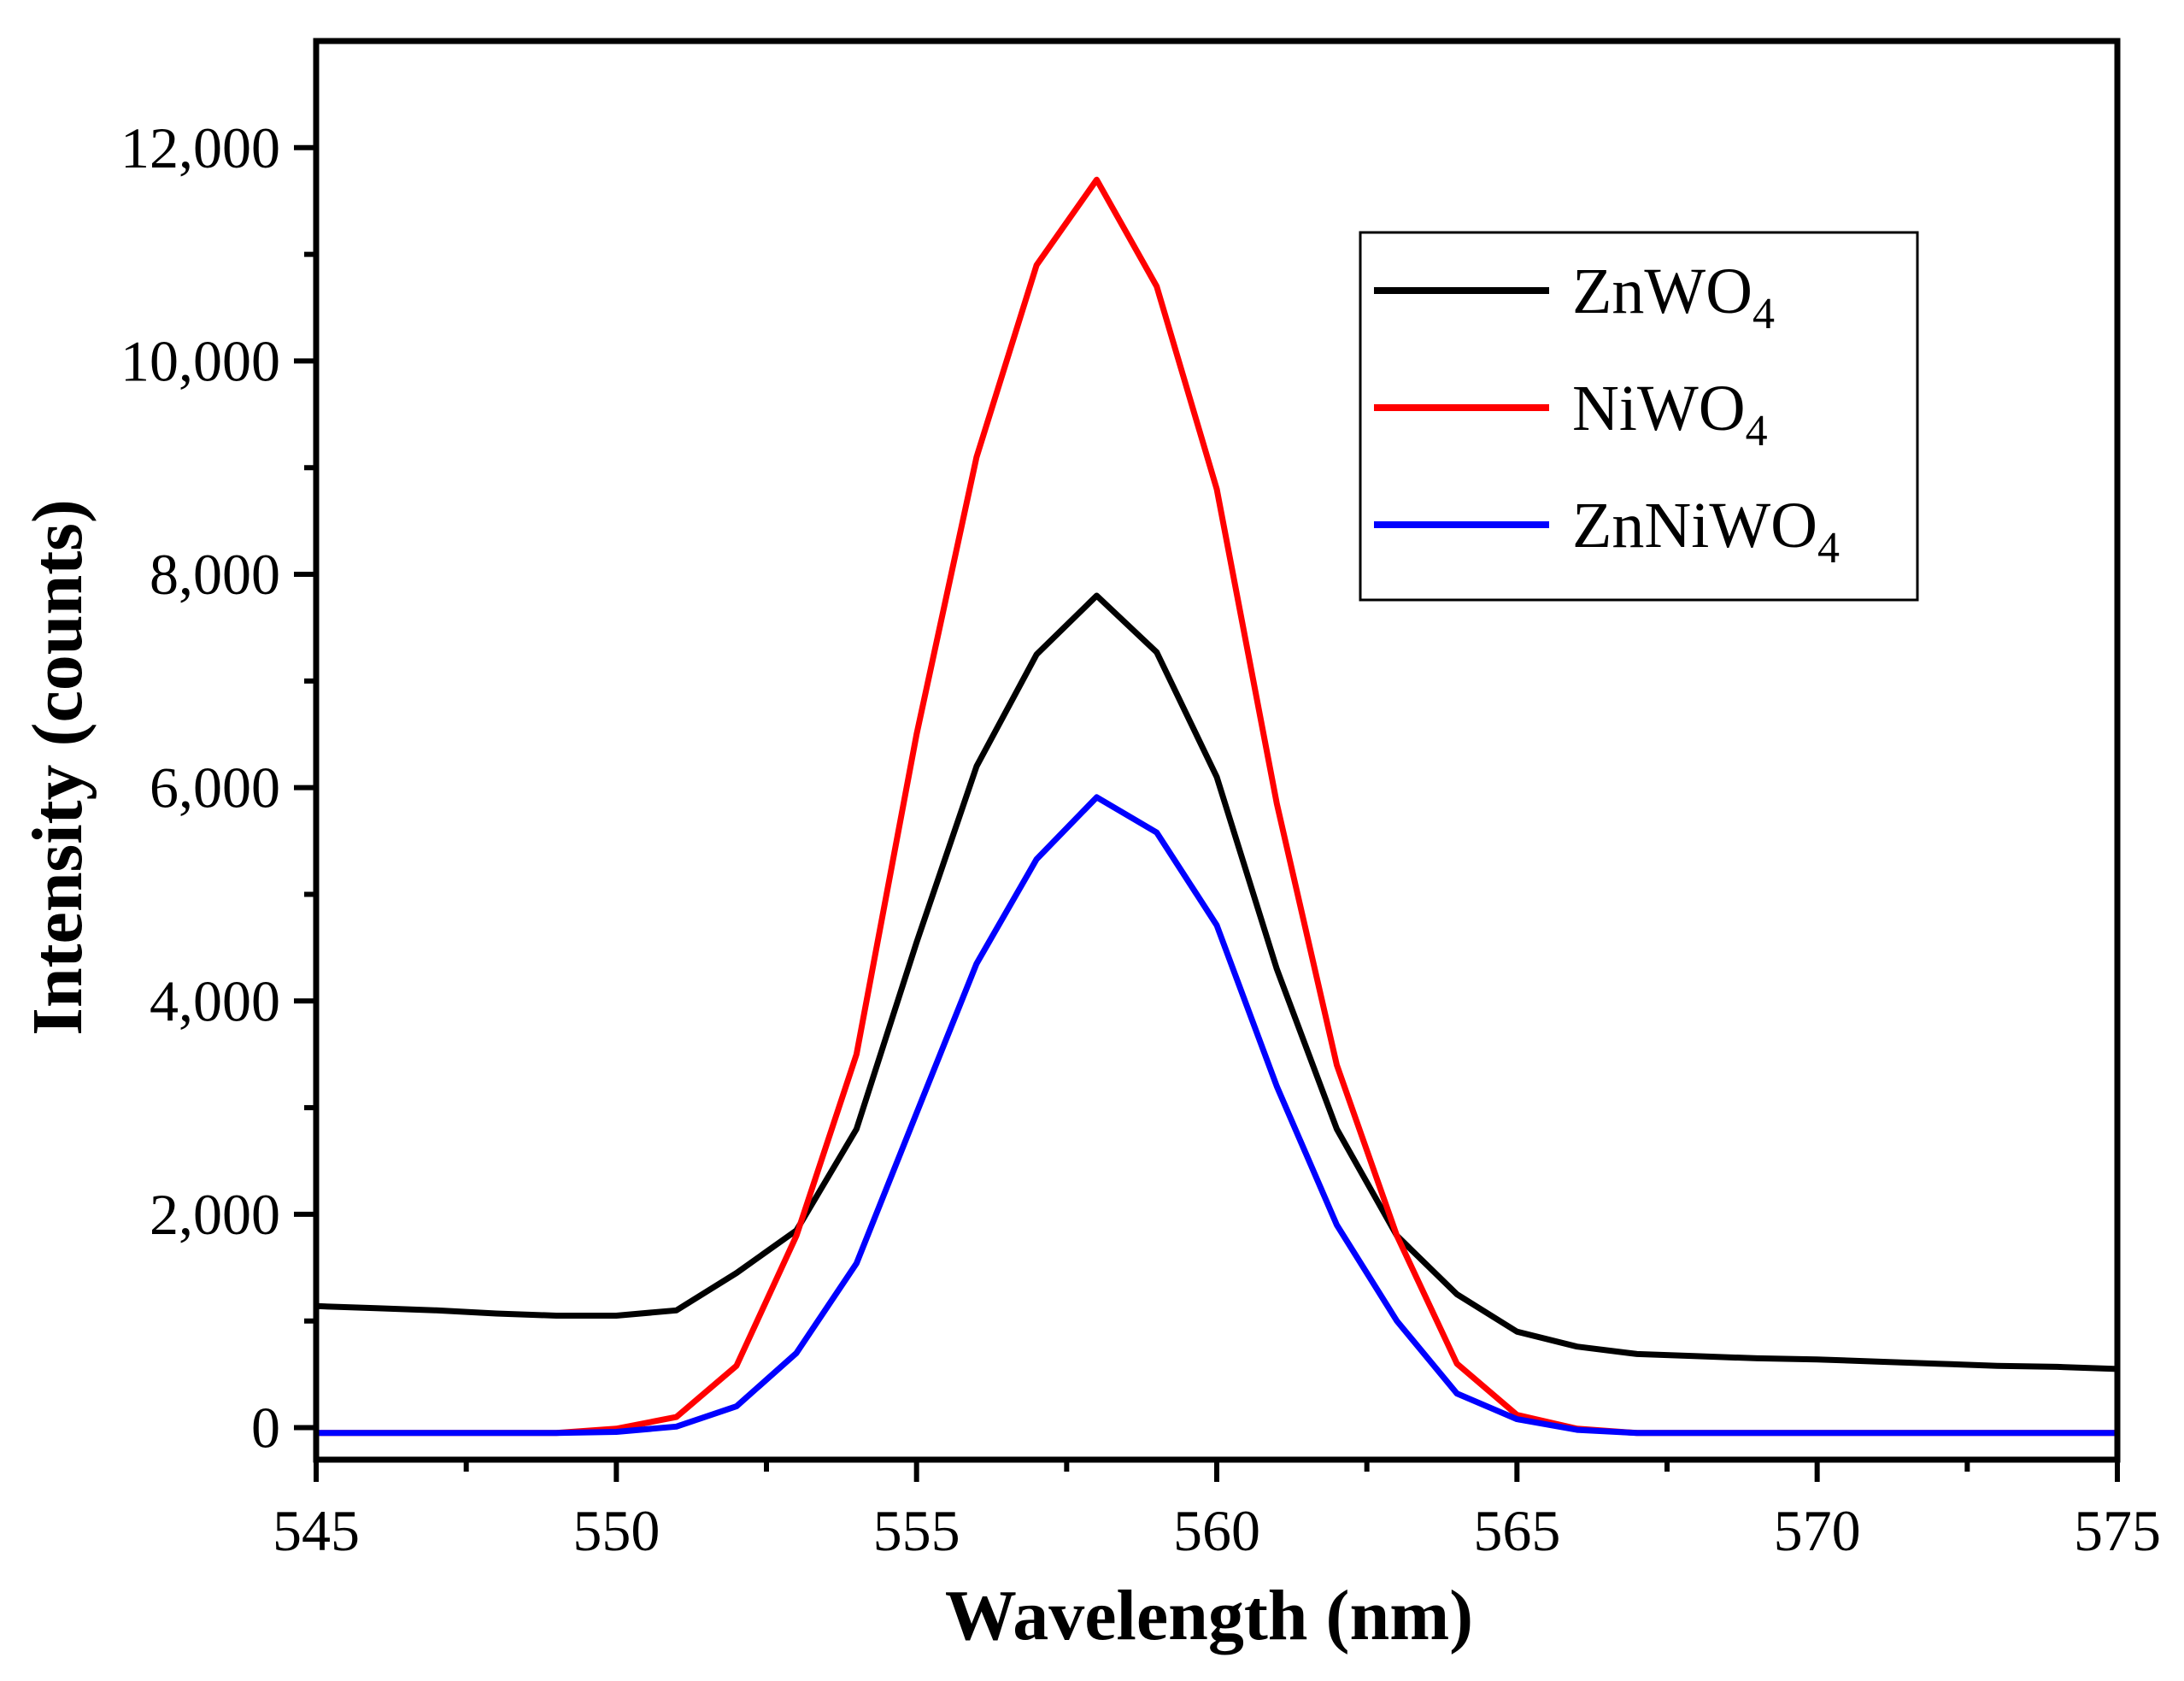  What do you see at coordinates (1516, 1530) in the screenshot?
I see `x-tick-label: 565` at bounding box center [1516, 1530].